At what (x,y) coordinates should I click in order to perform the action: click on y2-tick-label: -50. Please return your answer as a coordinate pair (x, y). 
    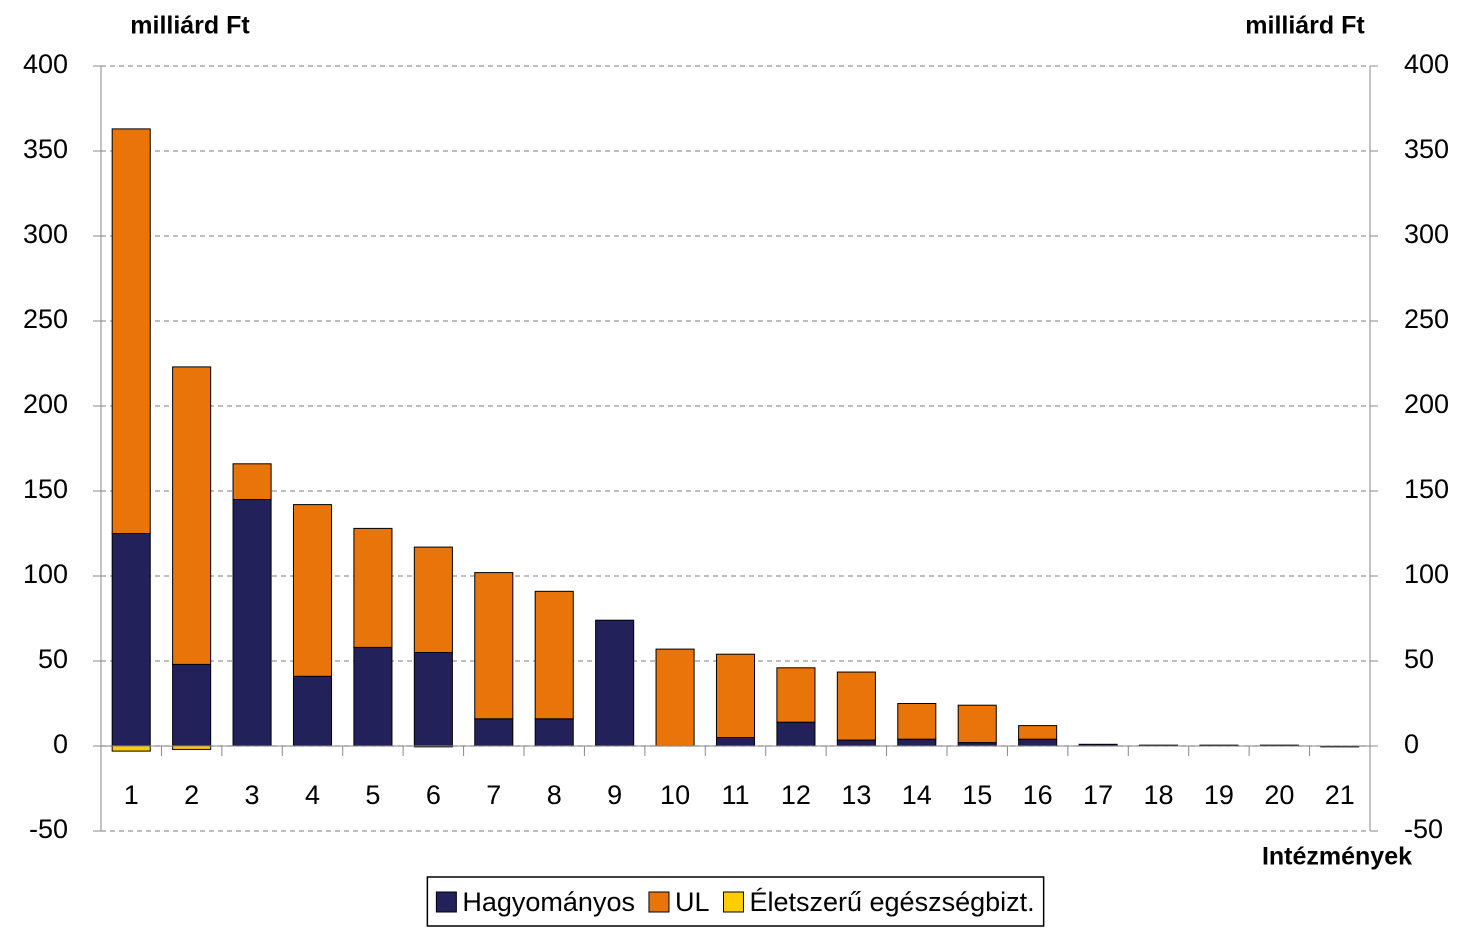
    Looking at the image, I should click on (1423, 829).